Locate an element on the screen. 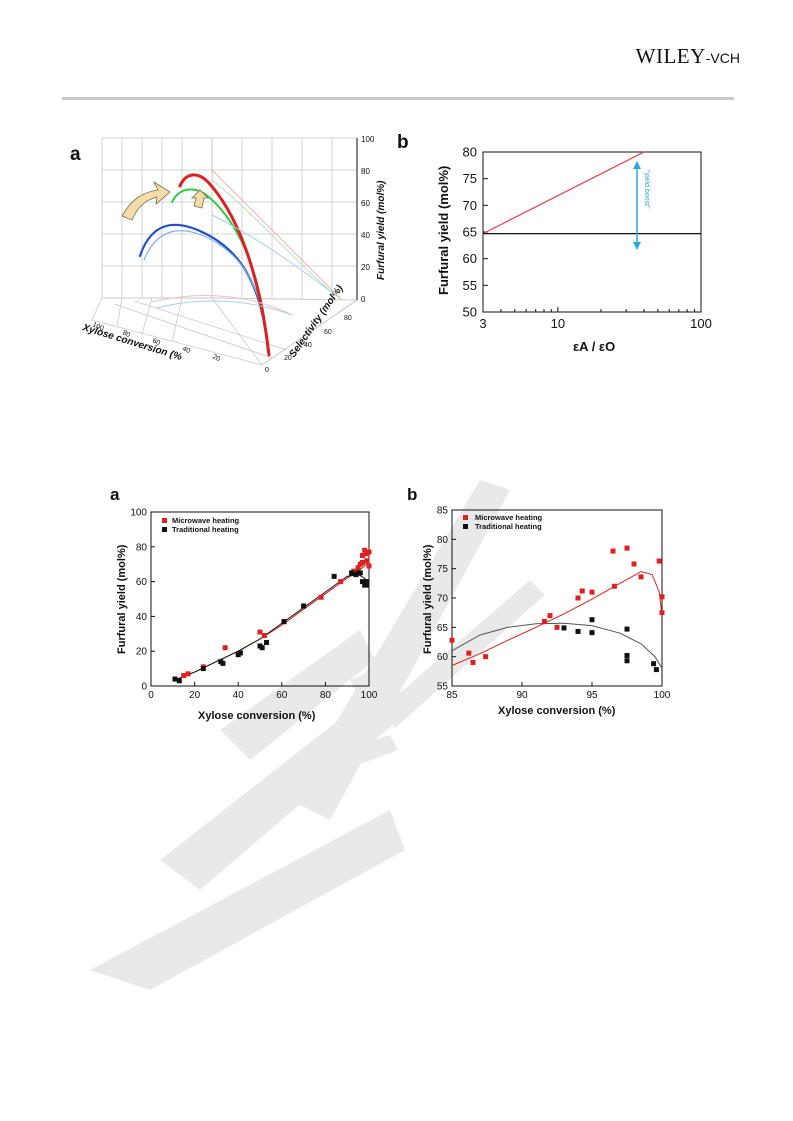 The image size is (793, 1121). y-axis-ticks: 80 75 70 65 60 55 50 is located at coordinates (475, 232).